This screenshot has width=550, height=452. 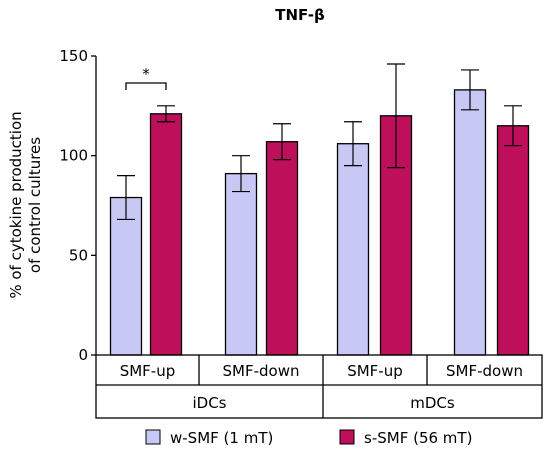 I want to click on y-tick-label: 50, so click(x=78, y=255).